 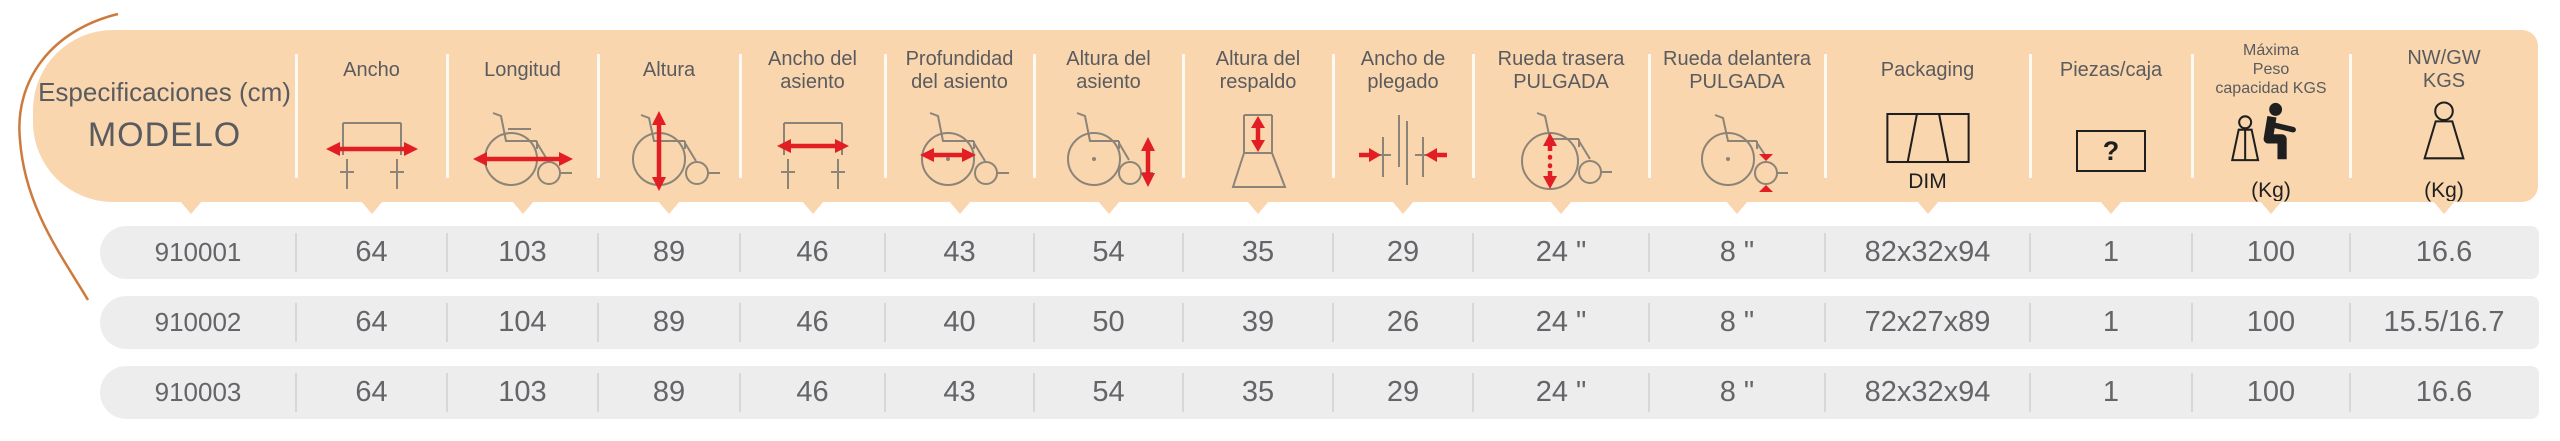 I want to click on model-cell: 910002, so click(x=198, y=322).